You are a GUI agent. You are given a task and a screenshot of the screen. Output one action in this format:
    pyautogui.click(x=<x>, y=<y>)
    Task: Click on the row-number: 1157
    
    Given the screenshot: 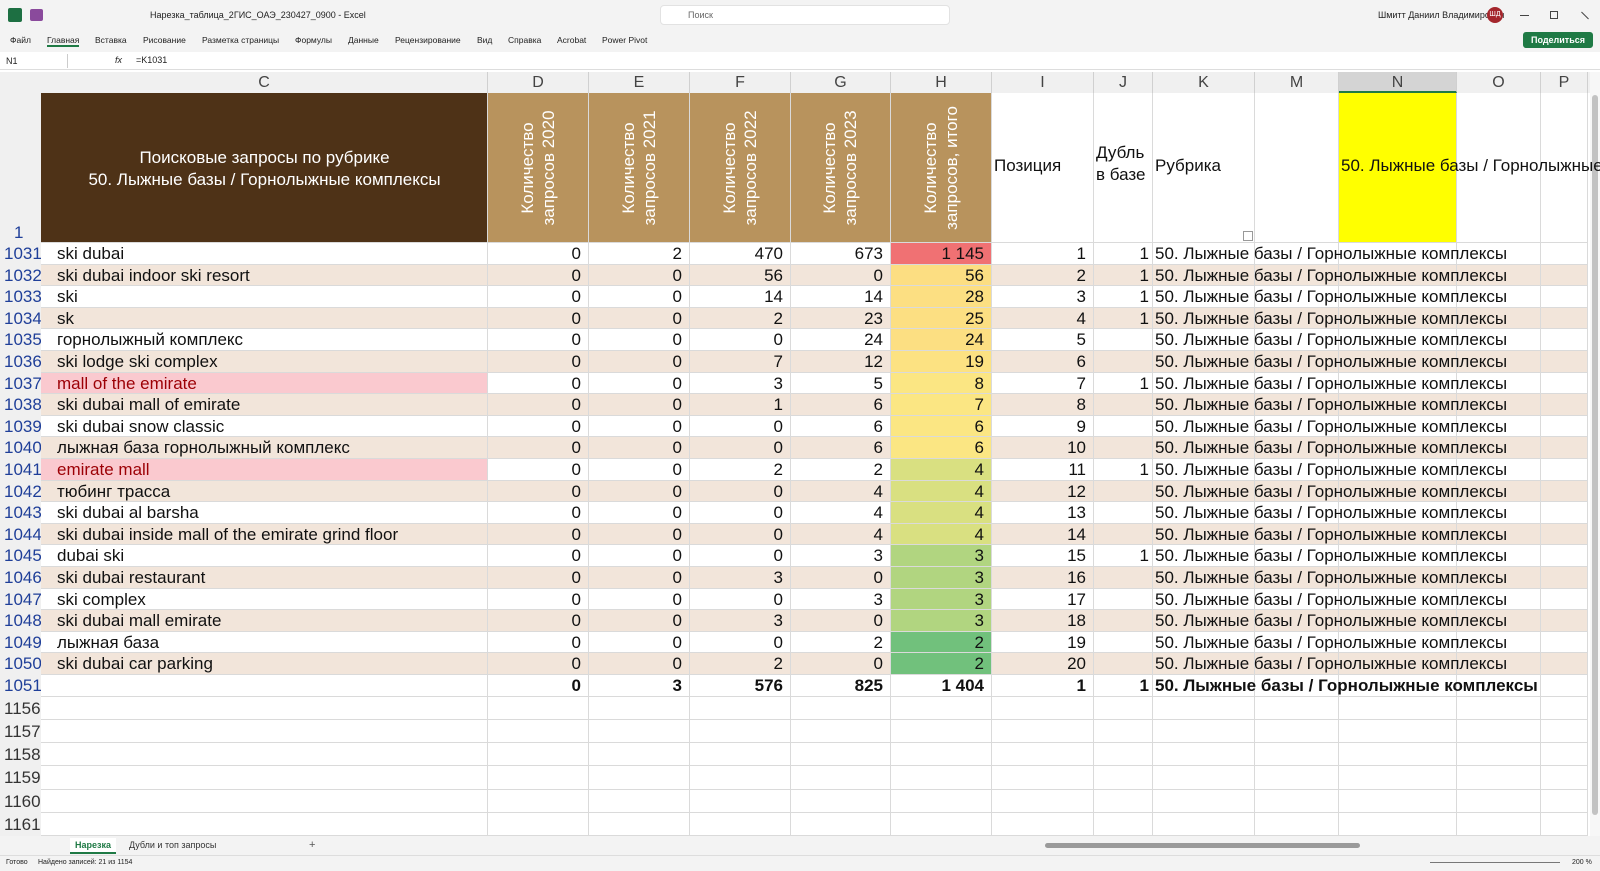 What is the action you would take?
    pyautogui.click(x=22, y=731)
    